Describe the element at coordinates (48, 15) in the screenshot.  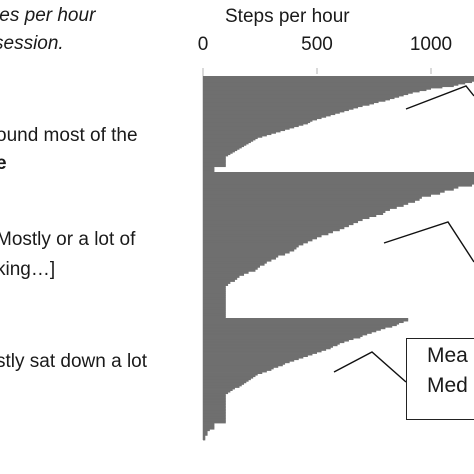
I see `left-text-line1: tes per hour` at that location.